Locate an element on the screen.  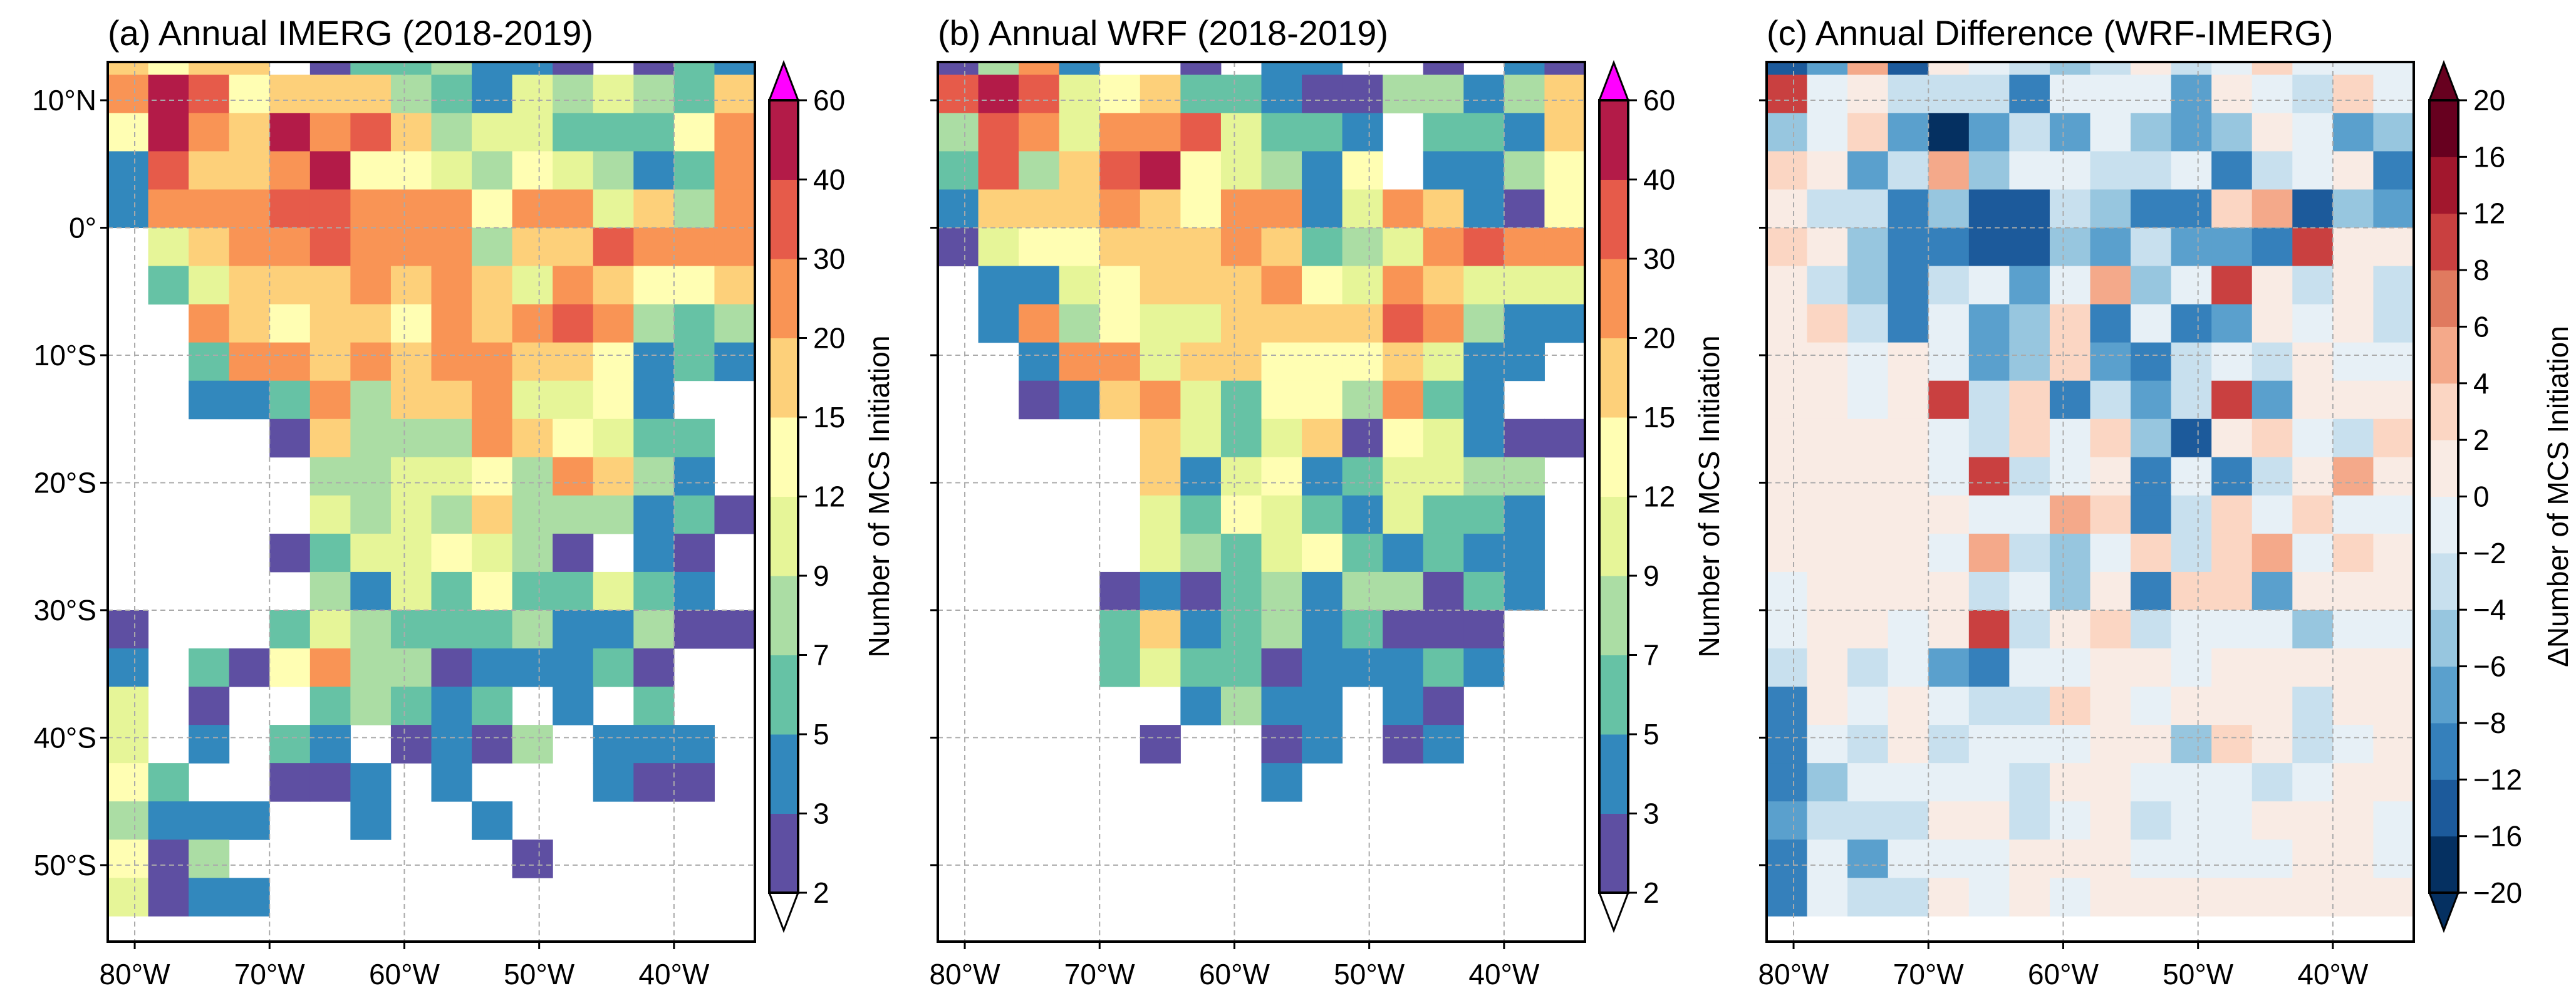
colorbar-tick-label: 8 is located at coordinates (2481, 270).